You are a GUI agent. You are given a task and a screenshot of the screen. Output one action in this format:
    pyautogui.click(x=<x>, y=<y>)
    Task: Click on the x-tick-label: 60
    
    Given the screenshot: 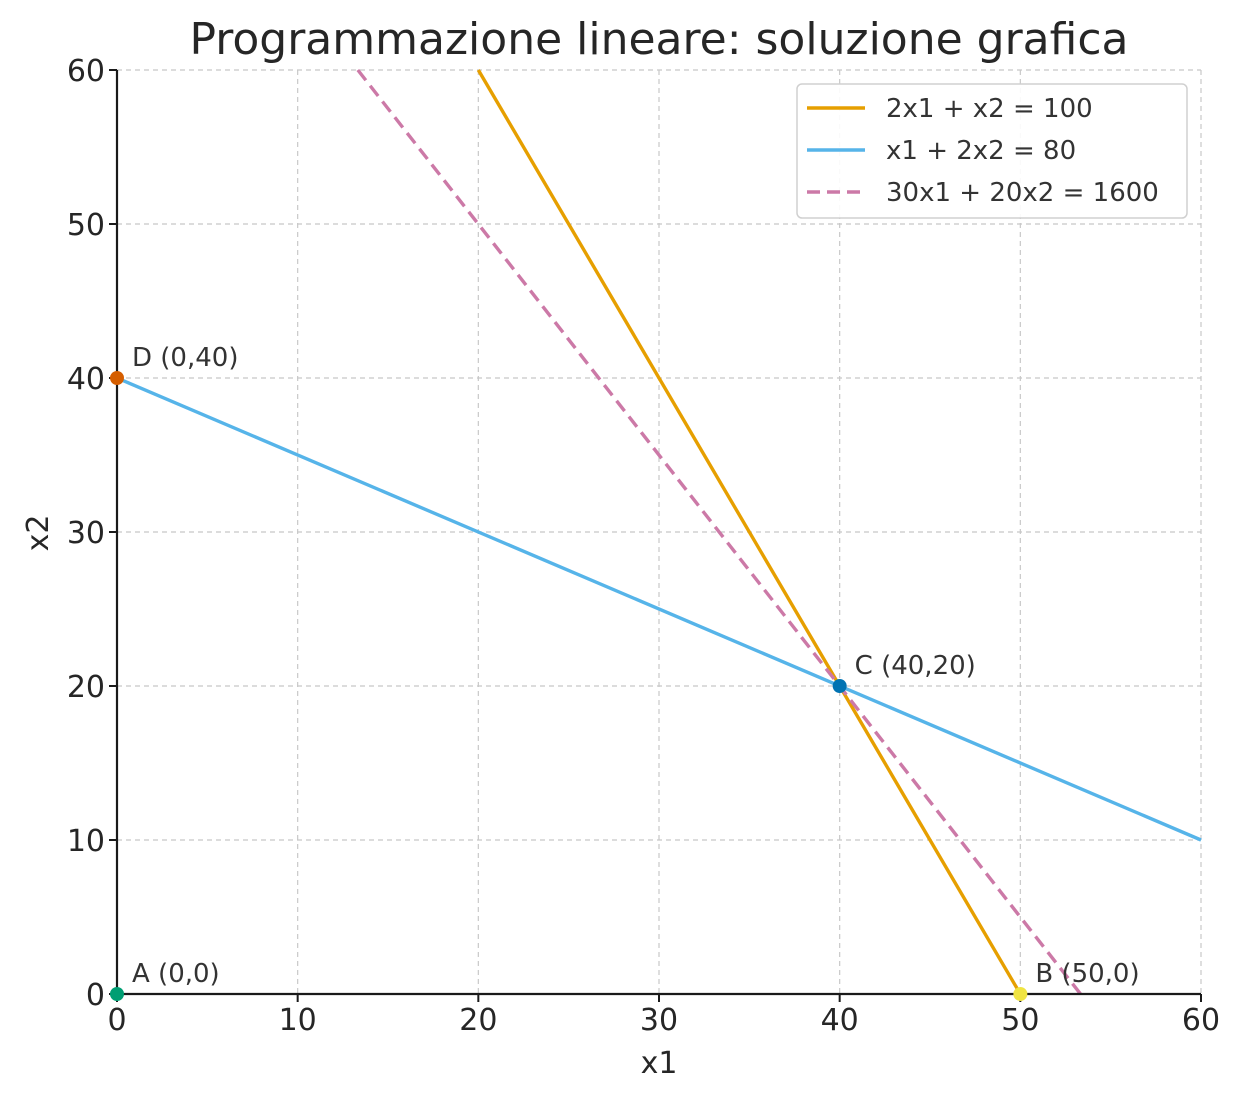 What is the action you would take?
    pyautogui.click(x=1201, y=1020)
    